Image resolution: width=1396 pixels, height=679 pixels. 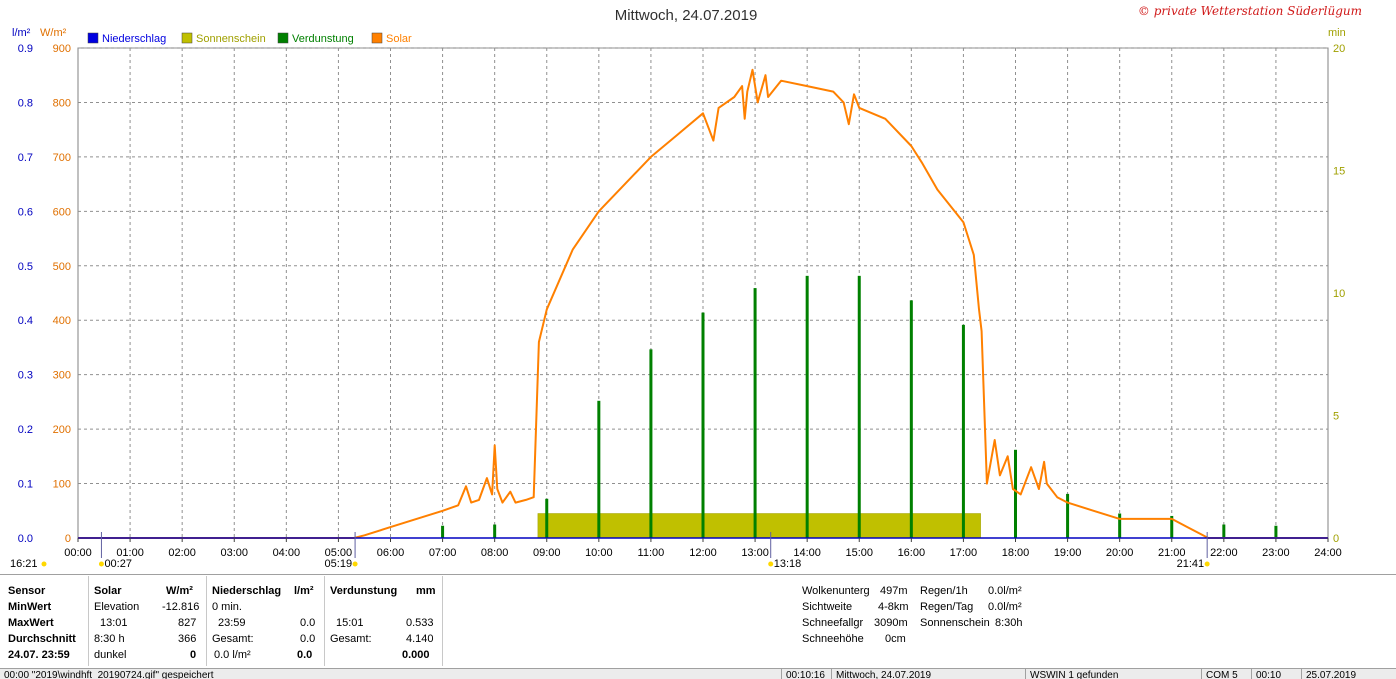 I want to click on solar-r2b: 827, so click(x=187, y=623).